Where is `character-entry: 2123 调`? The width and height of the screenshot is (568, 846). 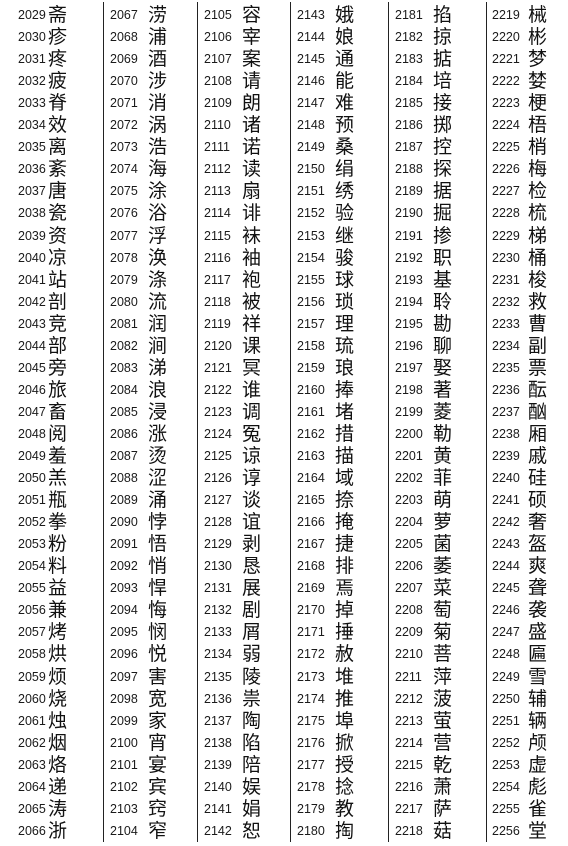
character-entry: 2123 调 is located at coordinates (232, 412).